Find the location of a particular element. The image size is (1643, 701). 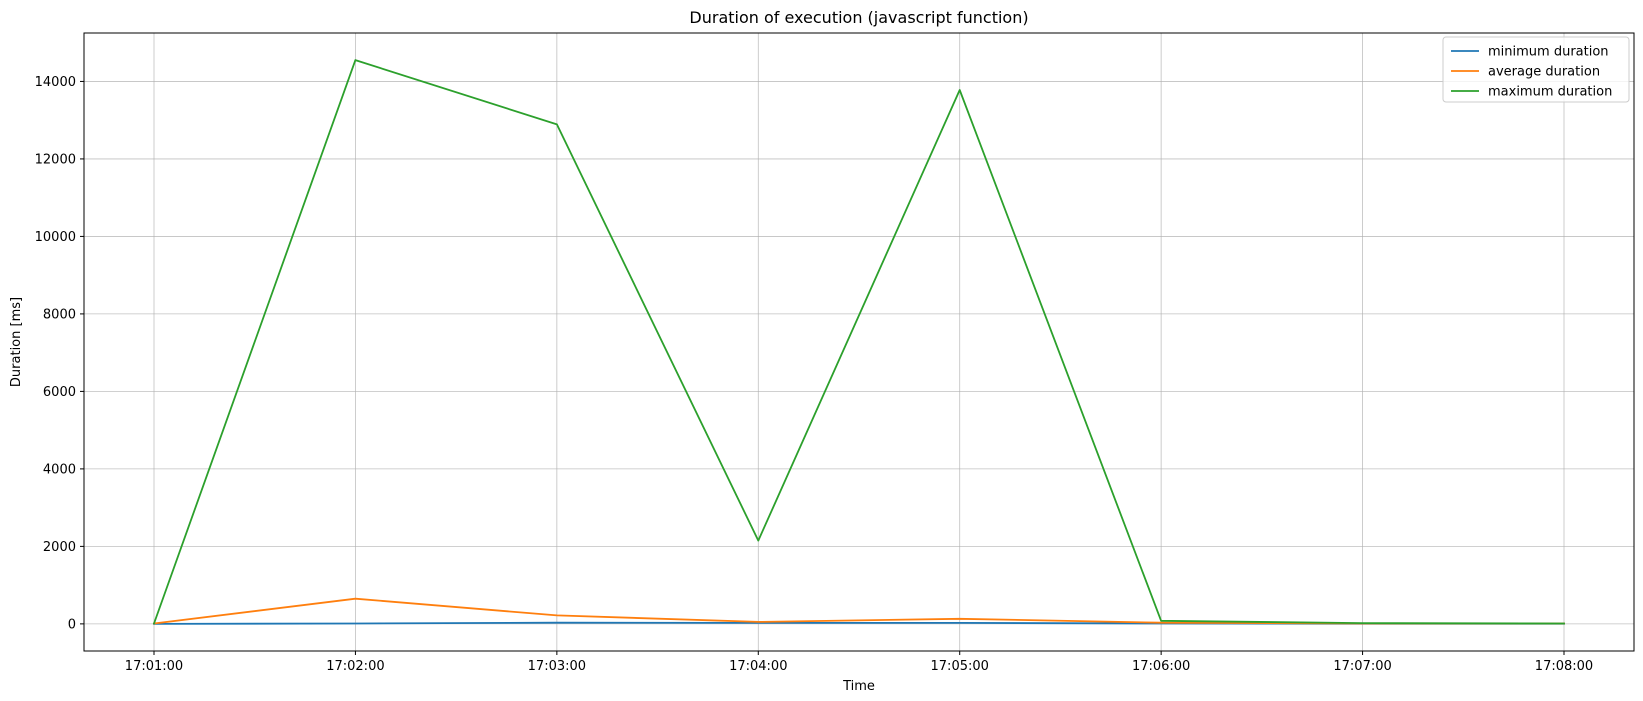

y-tick-label: 6000 is located at coordinates (59, 392).